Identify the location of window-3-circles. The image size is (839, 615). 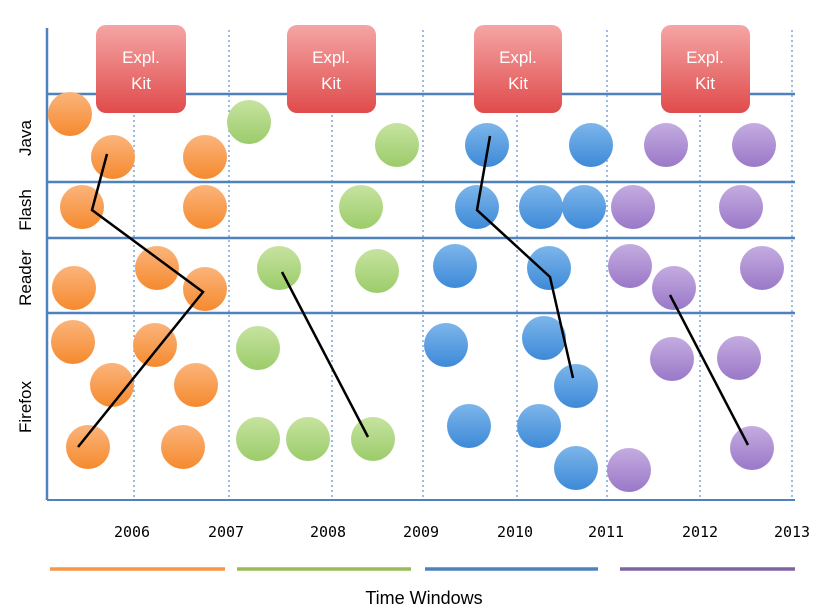
(518, 306).